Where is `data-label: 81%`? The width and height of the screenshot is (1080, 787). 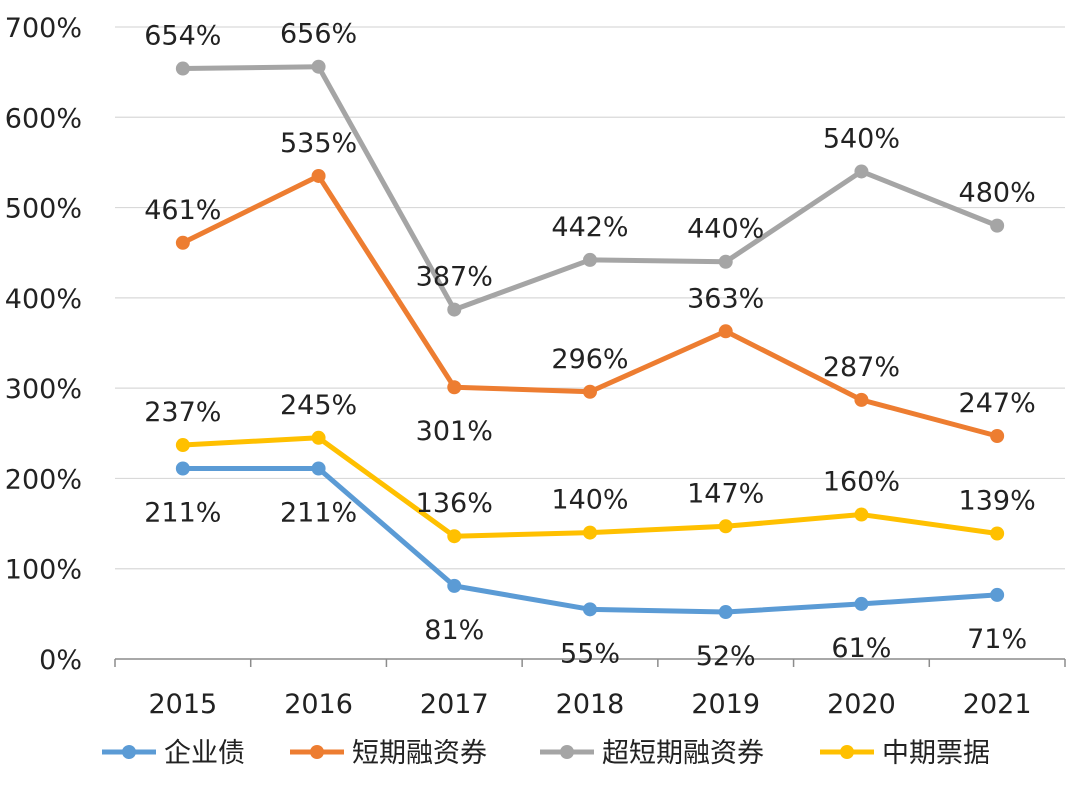 data-label: 81% is located at coordinates (454, 630).